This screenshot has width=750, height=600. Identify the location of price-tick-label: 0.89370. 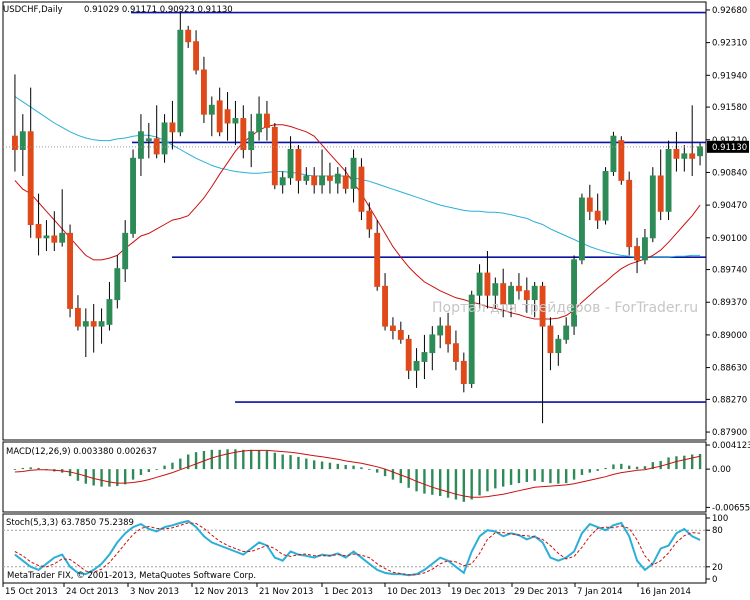
(729, 303).